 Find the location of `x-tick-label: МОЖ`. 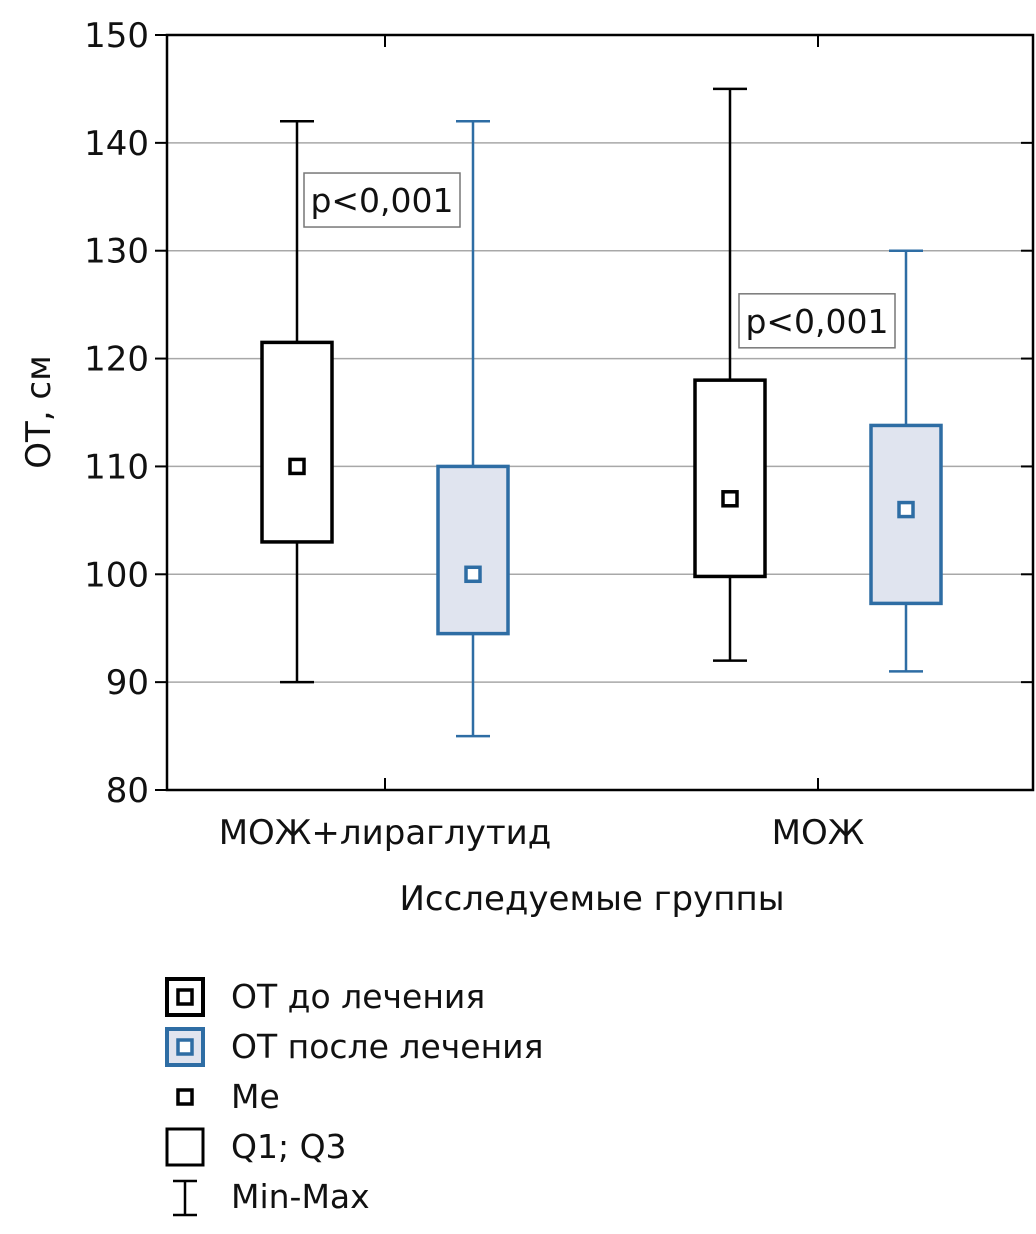

x-tick-label: МОЖ is located at coordinates (818, 833).